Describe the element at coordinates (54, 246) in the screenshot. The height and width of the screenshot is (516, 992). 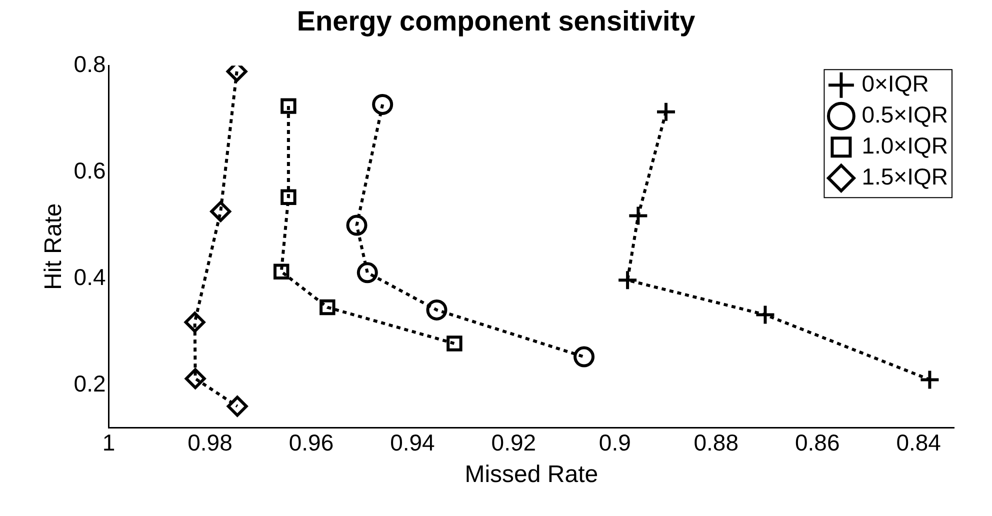
I see `y-axis-title: Hit Rate` at that location.